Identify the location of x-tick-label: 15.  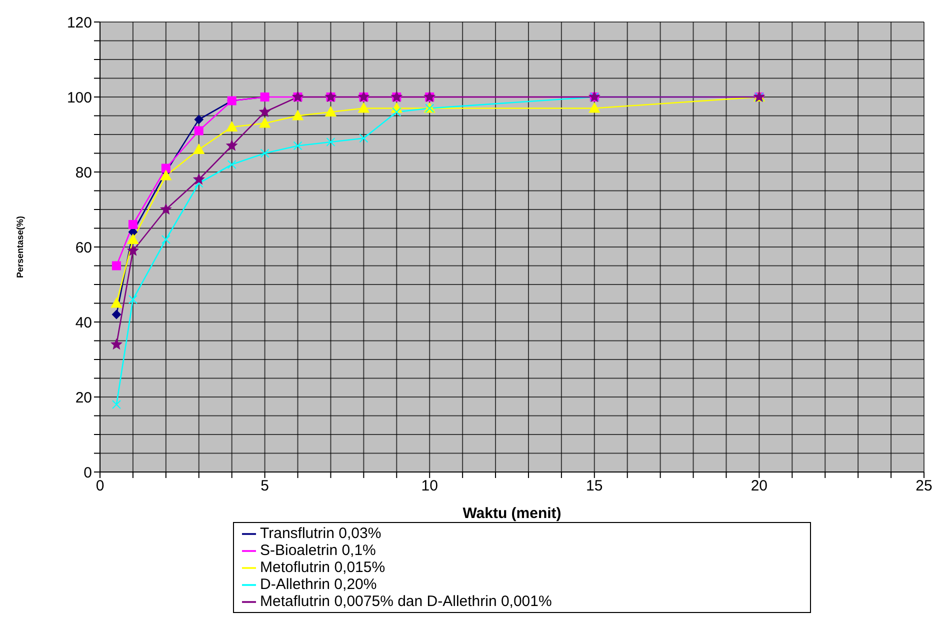
(594, 486).